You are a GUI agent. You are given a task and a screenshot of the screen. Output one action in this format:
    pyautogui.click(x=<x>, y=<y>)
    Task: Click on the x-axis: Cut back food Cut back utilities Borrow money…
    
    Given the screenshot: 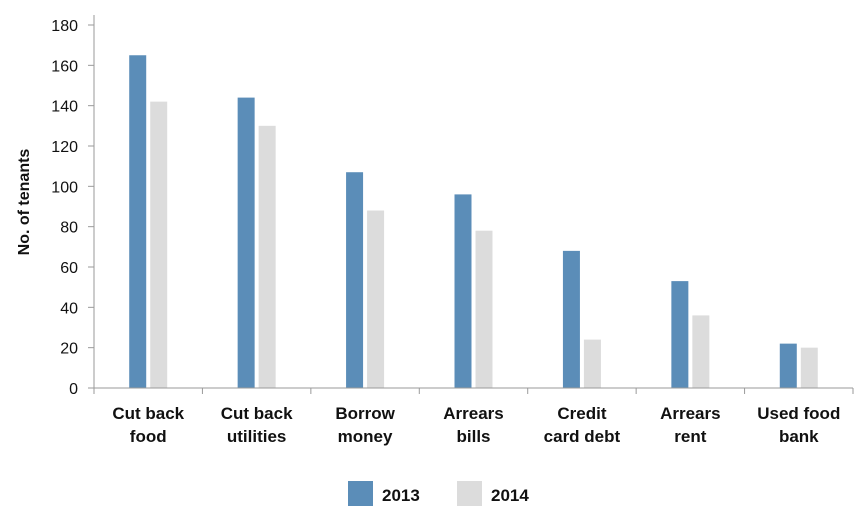 What is the action you would take?
    pyautogui.click(x=473, y=416)
    